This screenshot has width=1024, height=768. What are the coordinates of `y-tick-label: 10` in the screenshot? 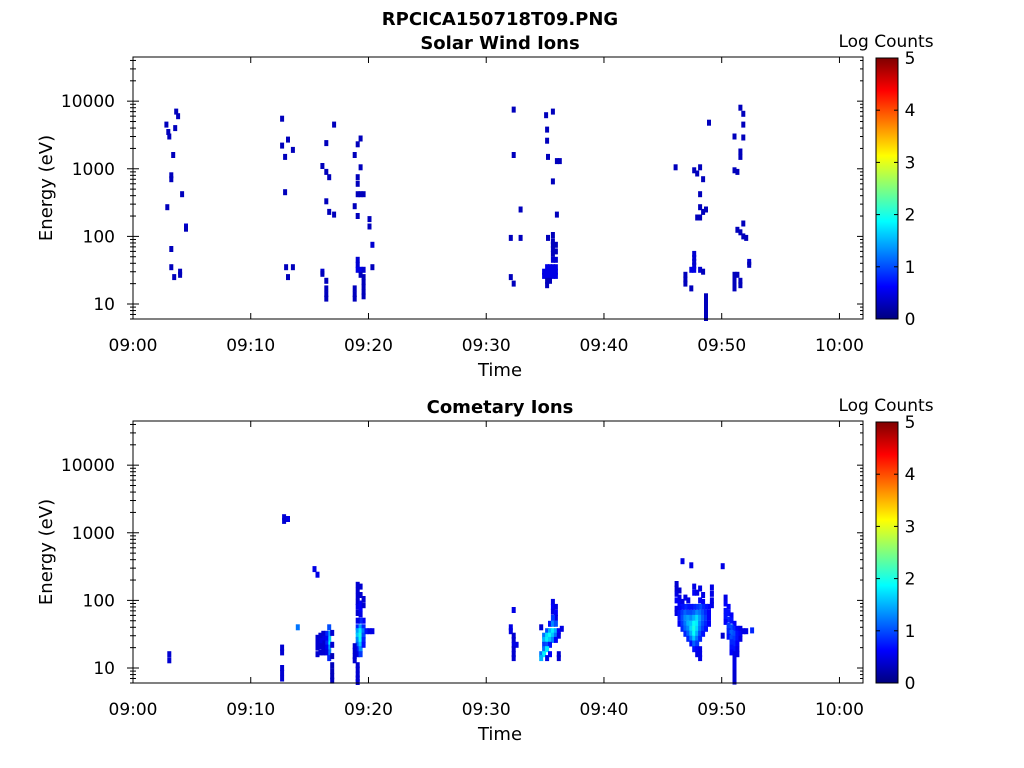 It's located at (104, 305).